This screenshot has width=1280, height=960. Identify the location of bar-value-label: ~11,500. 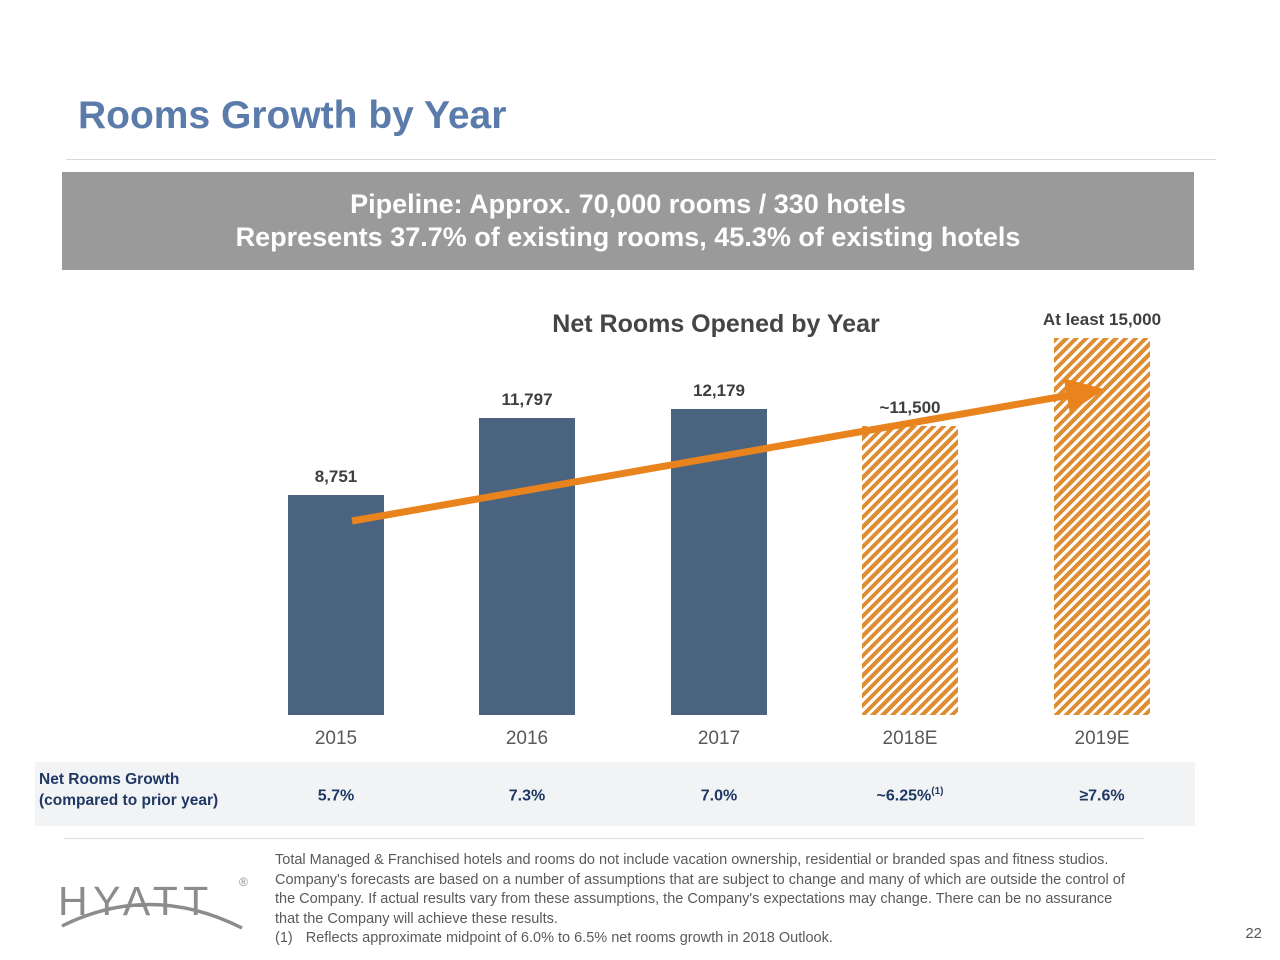
(910, 407).